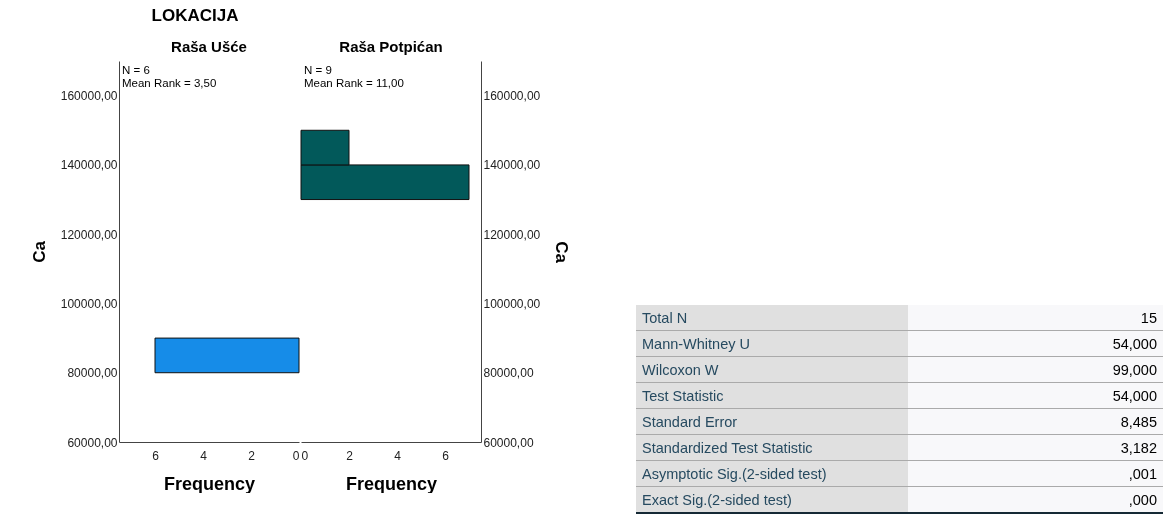 Image resolution: width=1171 pixels, height=531 pixels. Describe the element at coordinates (391, 46) in the screenshot. I see `chart-subtitle: Raša Potpićan` at that location.